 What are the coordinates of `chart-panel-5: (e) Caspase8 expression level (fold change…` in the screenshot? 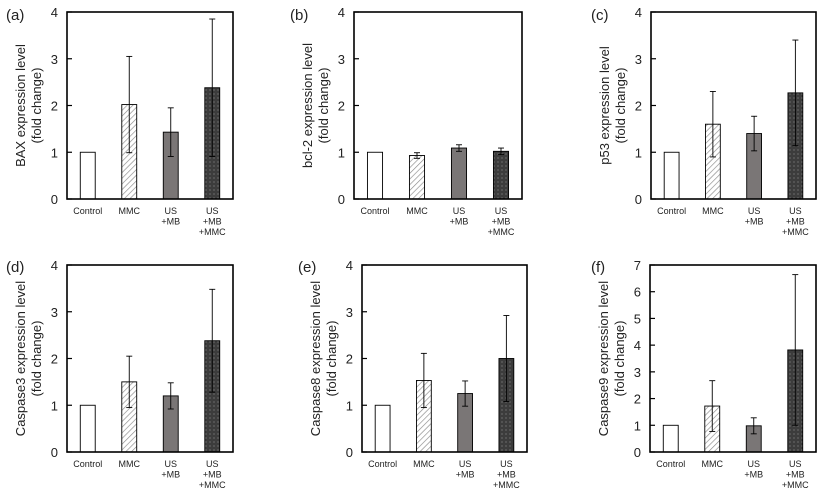 It's located at (413, 374).